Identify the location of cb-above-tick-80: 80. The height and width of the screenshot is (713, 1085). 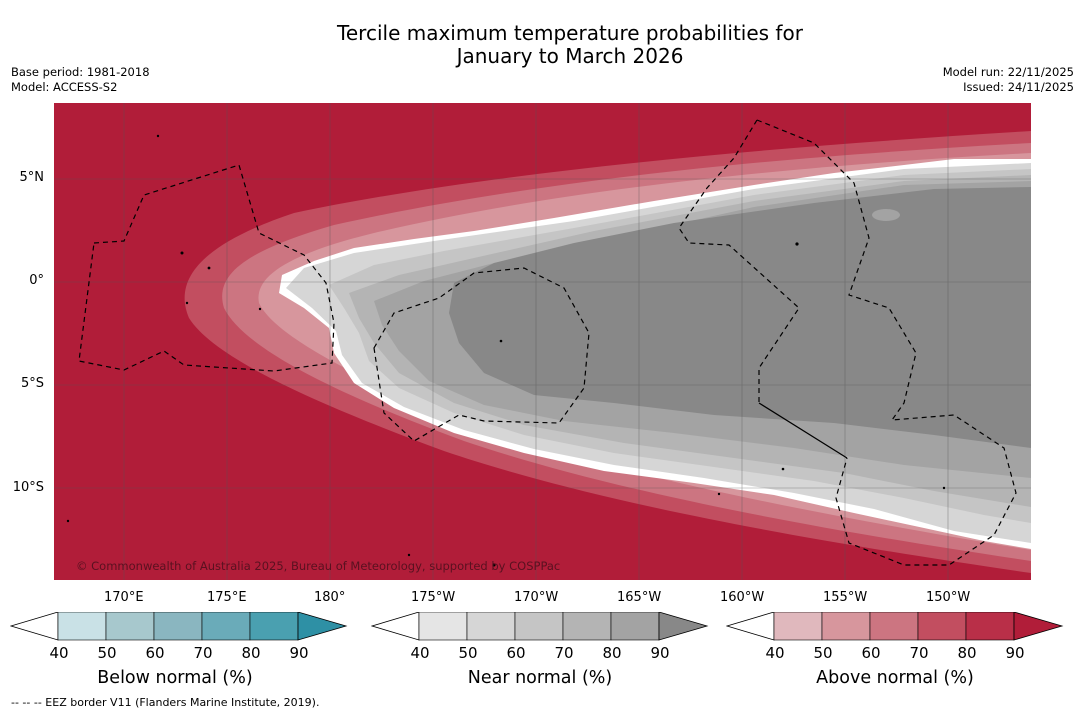
(967, 653).